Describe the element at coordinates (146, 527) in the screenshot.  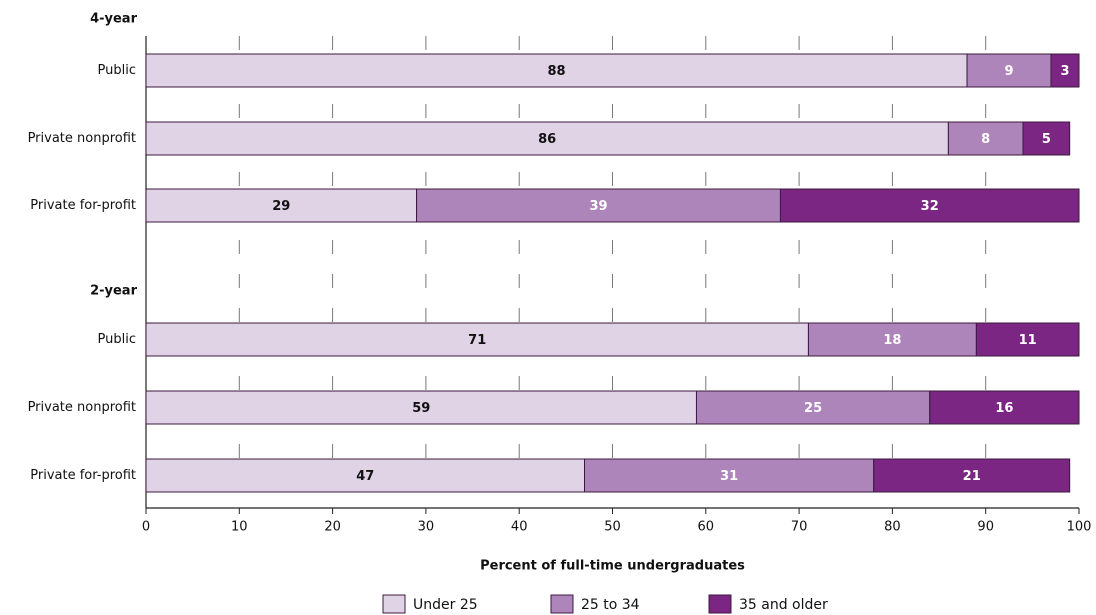
I see `x-tick-label: 0` at that location.